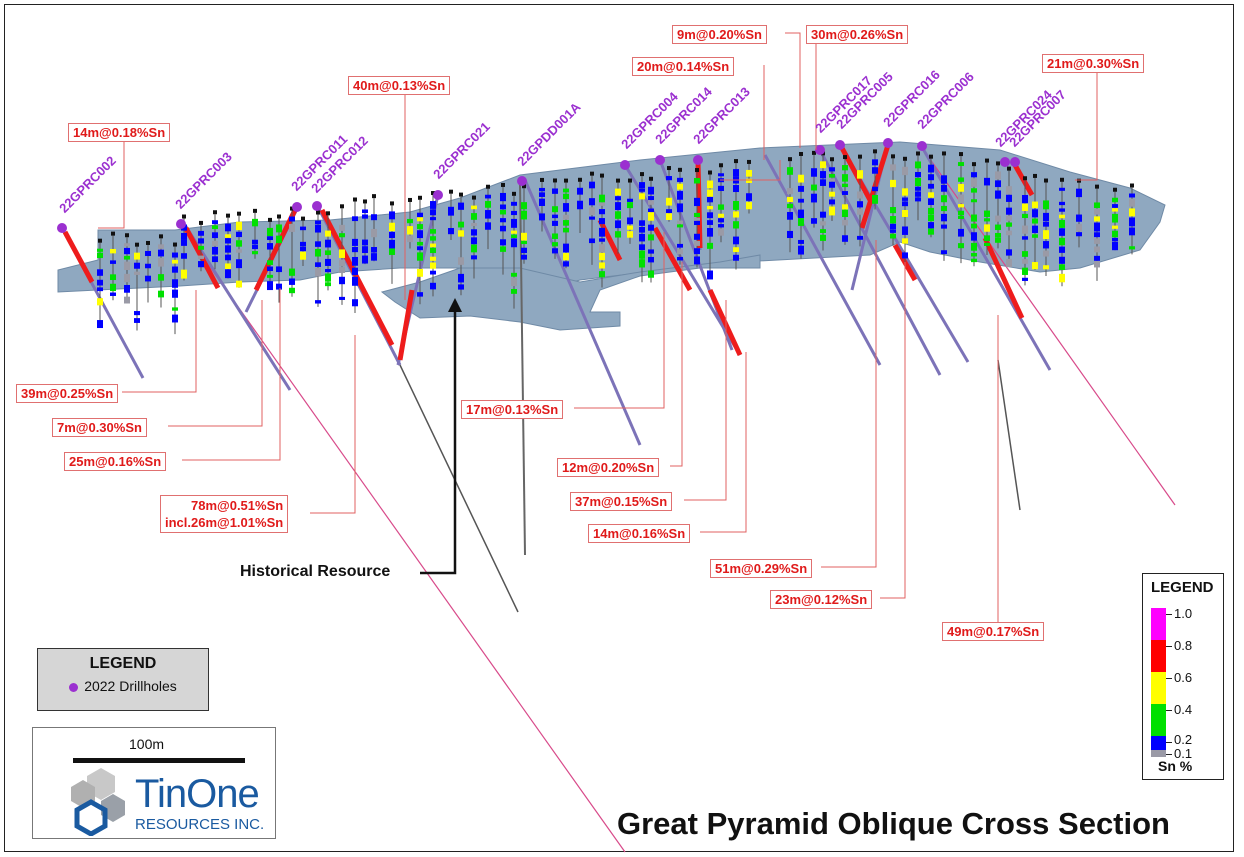 The height and width of the screenshot is (857, 1244). I want to click on grade-tick-label: 0.4, so click(1183, 709).